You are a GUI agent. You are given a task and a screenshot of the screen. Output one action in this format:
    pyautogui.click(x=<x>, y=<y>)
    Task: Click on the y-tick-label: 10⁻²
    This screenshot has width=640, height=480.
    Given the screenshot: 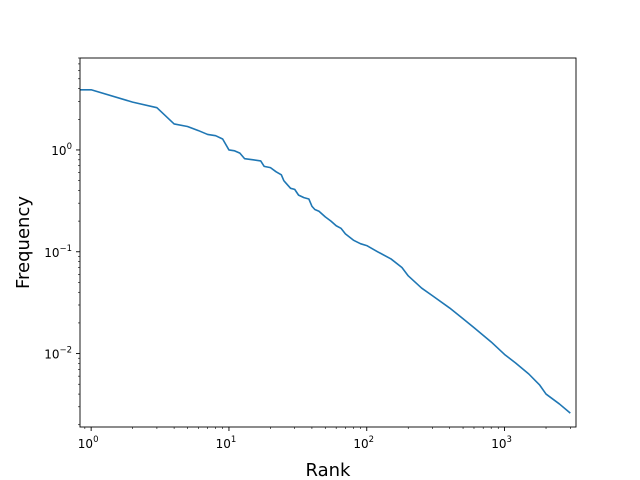 What is the action you would take?
    pyautogui.click(x=58, y=354)
    